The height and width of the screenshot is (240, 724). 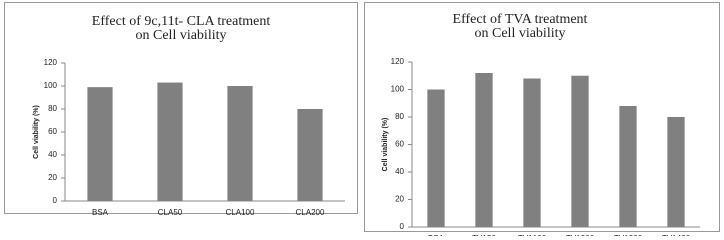 What do you see at coordinates (240, 212) in the screenshot?
I see `x-tick-label: CLA100` at bounding box center [240, 212].